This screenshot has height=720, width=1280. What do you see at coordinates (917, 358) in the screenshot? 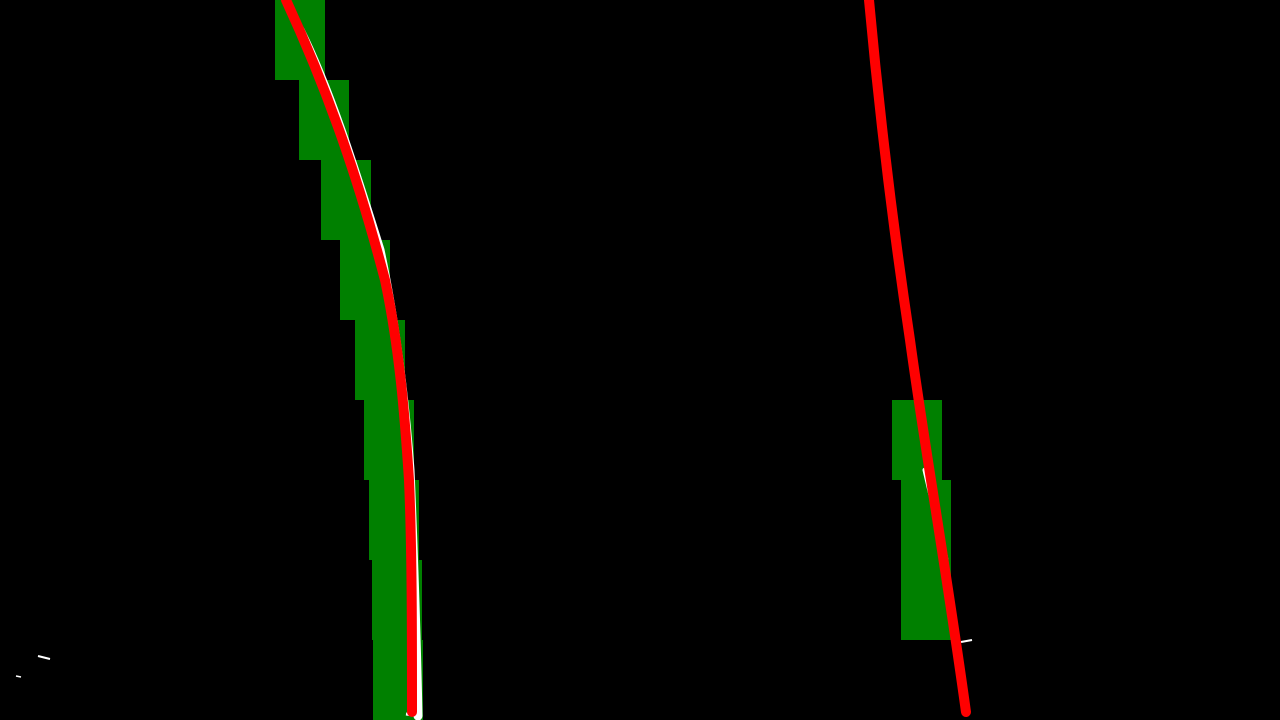
I see `right-lane-fit-line` at bounding box center [917, 358].